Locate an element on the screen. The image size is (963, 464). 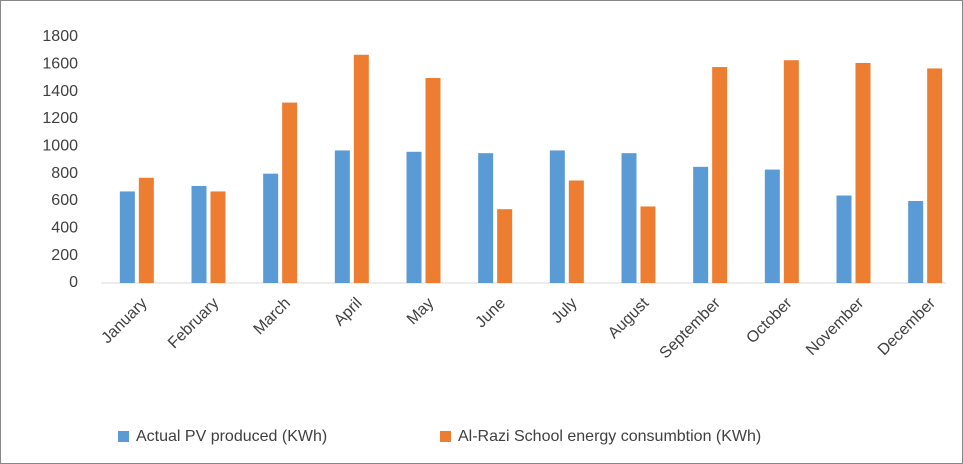
legend-label: Actual PV produced (KWh) is located at coordinates (231, 436).